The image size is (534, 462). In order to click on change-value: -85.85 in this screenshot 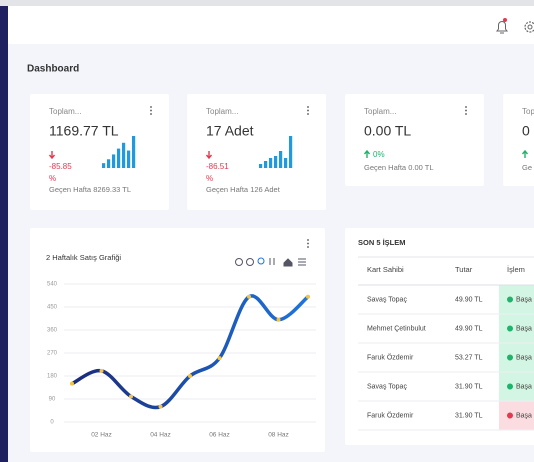, I will do `click(60, 166)`.